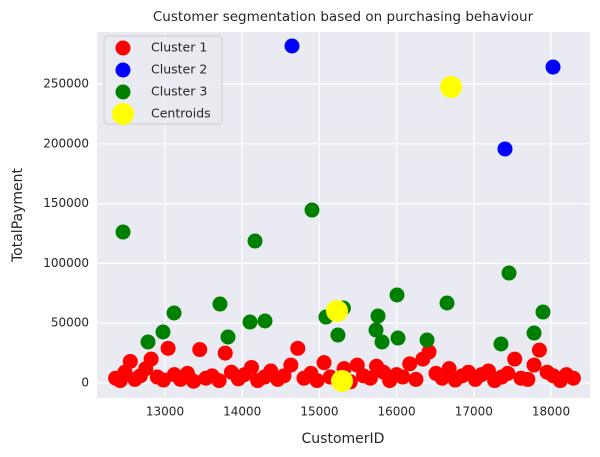 This screenshot has height=457, width=600. Describe the element at coordinates (179, 69) in the screenshot. I see `legend-label: Cluster 2` at that location.